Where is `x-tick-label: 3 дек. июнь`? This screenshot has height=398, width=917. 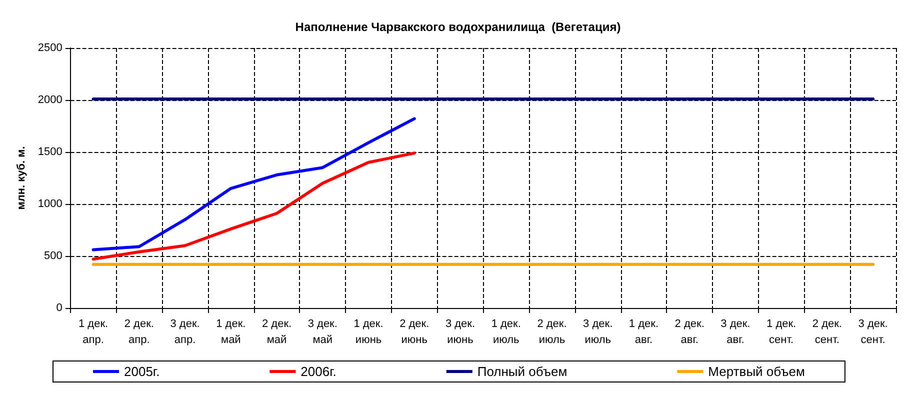 x-tick-label: 3 дек. июнь is located at coordinates (460, 332).